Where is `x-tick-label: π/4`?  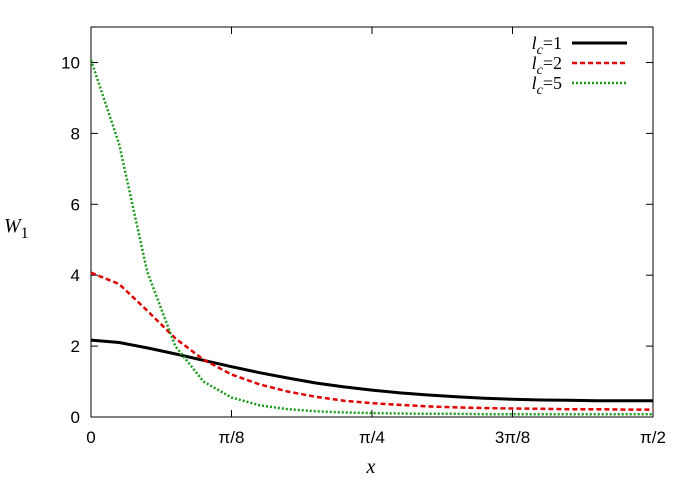 x-tick-label: π/4 is located at coordinates (372, 437).